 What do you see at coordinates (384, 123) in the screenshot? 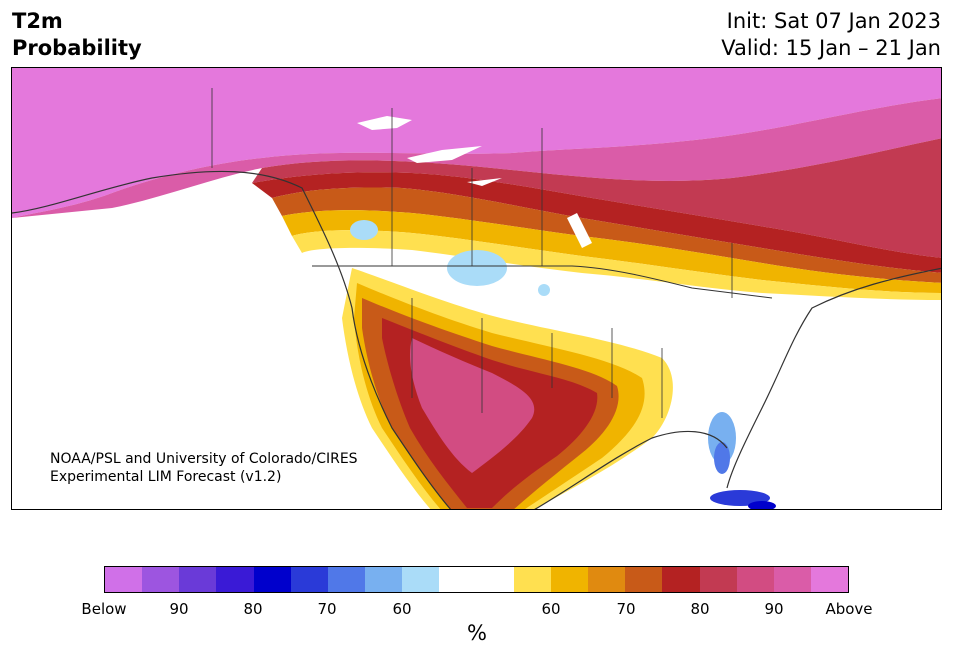
I see `lake-great-bear` at bounding box center [384, 123].